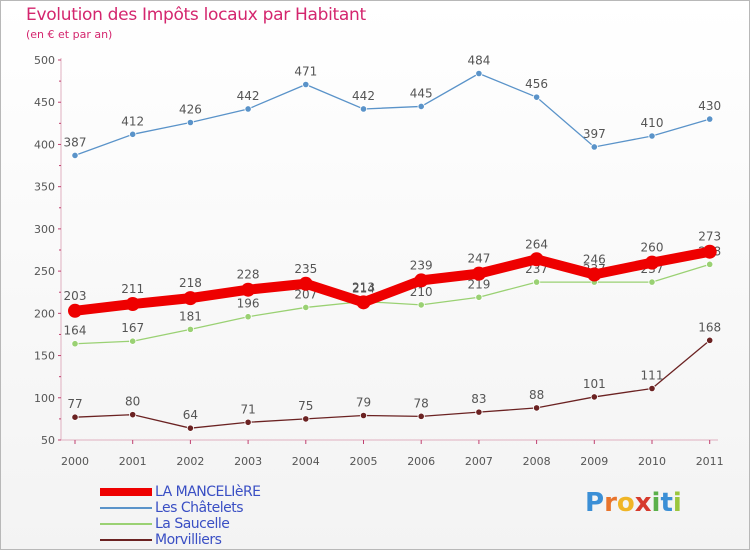 The image size is (750, 550). I want to click on logo-letter: t, so click(666, 503).